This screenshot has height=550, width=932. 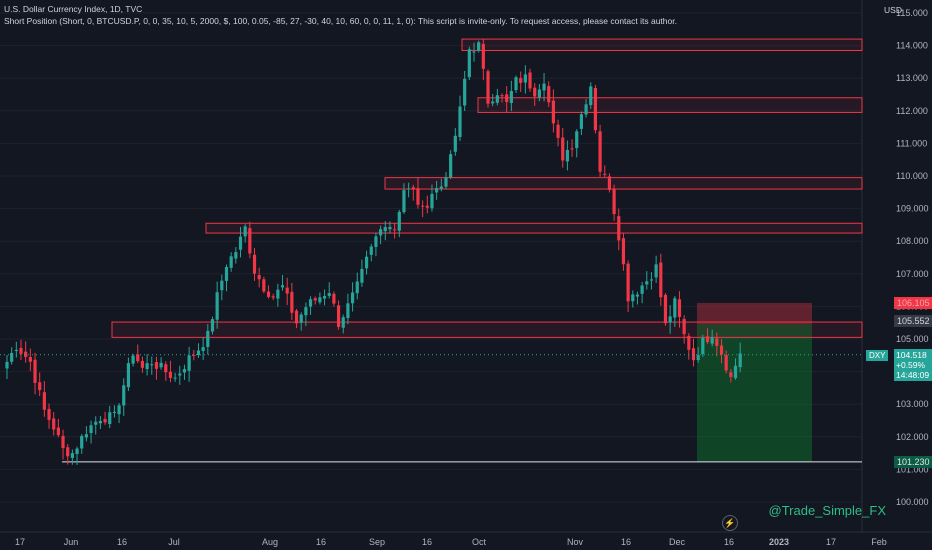 What do you see at coordinates (912, 469) in the screenshot?
I see `y-tick-label: 101.000` at bounding box center [912, 469].